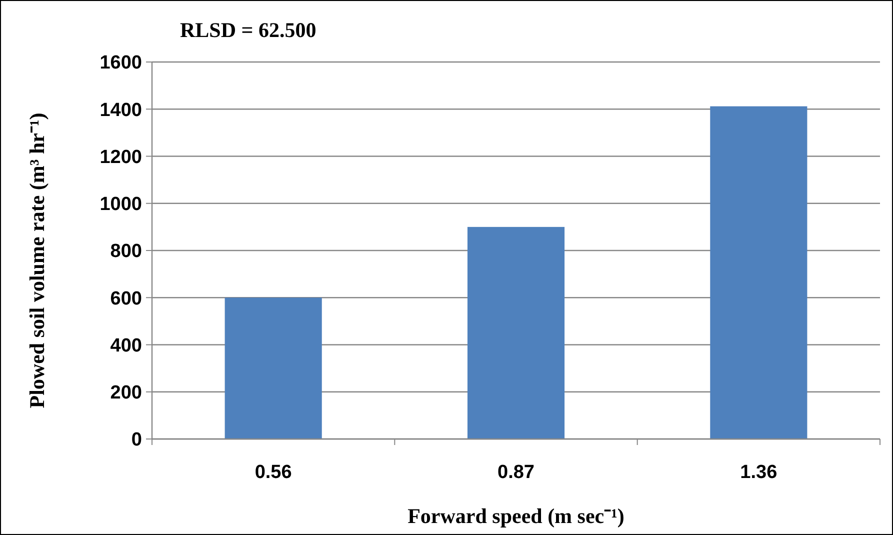  What do you see at coordinates (248, 30) in the screenshot?
I see `text: RLSD = 62.500` at bounding box center [248, 30].